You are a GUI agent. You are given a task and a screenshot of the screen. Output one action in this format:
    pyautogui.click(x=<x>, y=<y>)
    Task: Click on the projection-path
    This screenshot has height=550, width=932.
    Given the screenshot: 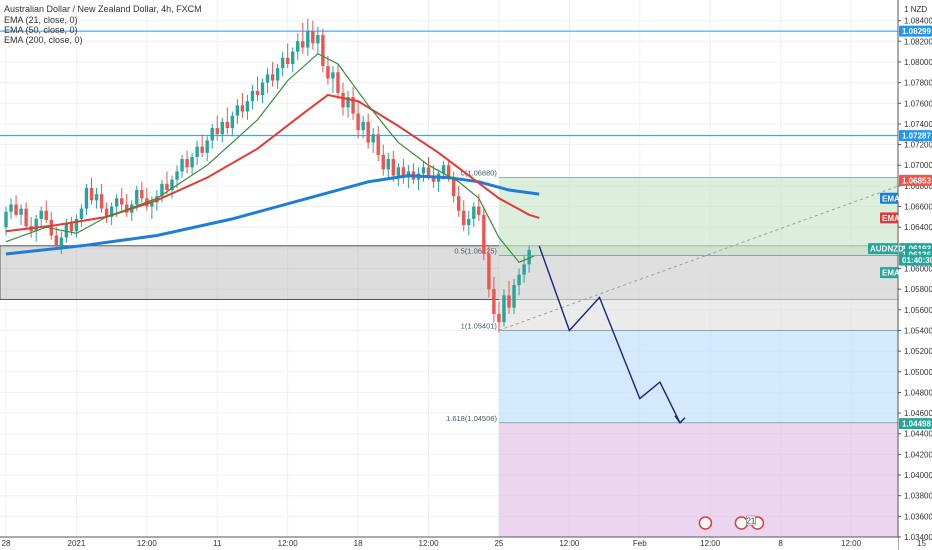 What is the action you would take?
    pyautogui.click(x=609, y=334)
    